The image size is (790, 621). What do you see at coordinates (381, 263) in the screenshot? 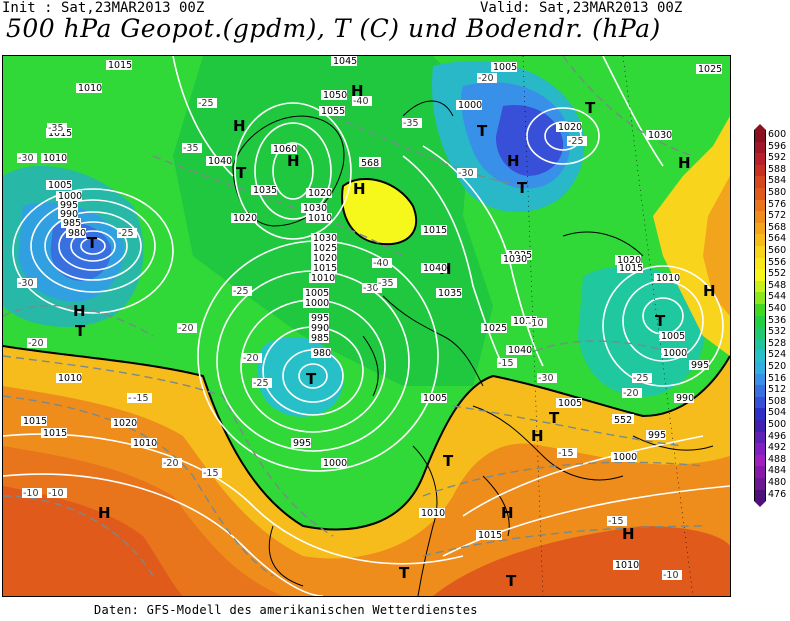
I see `temperature-value: -40` at bounding box center [381, 263].